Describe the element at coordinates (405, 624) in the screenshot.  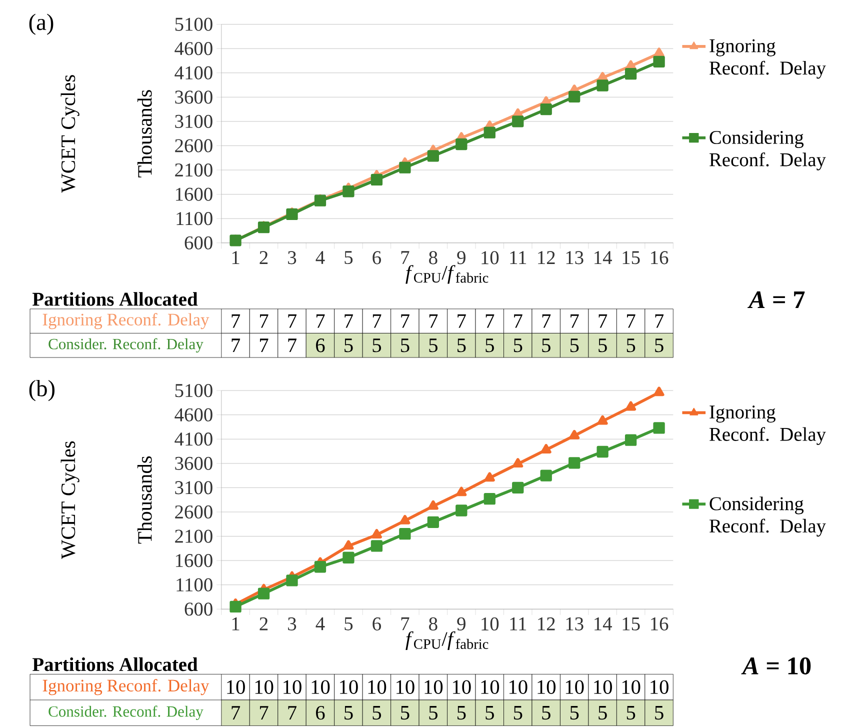
I see `x-tick-label: 7` at that location.